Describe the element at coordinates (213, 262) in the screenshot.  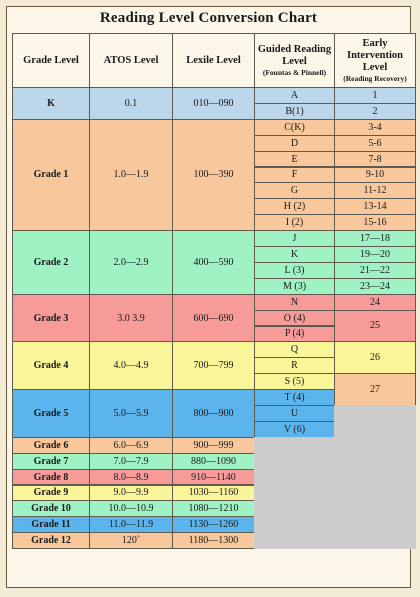
I see `lexile-cell: 400—590` at that location.